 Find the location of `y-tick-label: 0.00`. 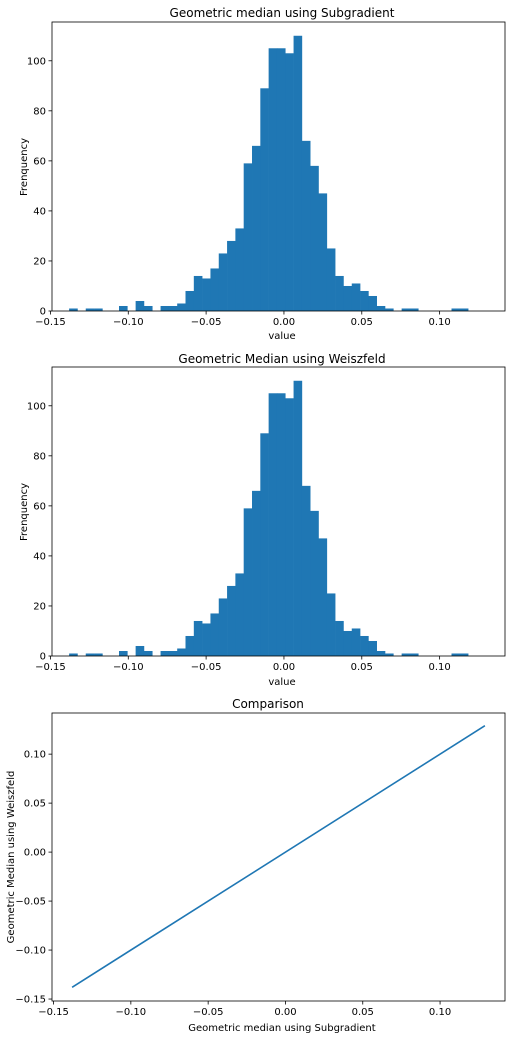

y-tick-label: 0.00 is located at coordinates (35, 853).